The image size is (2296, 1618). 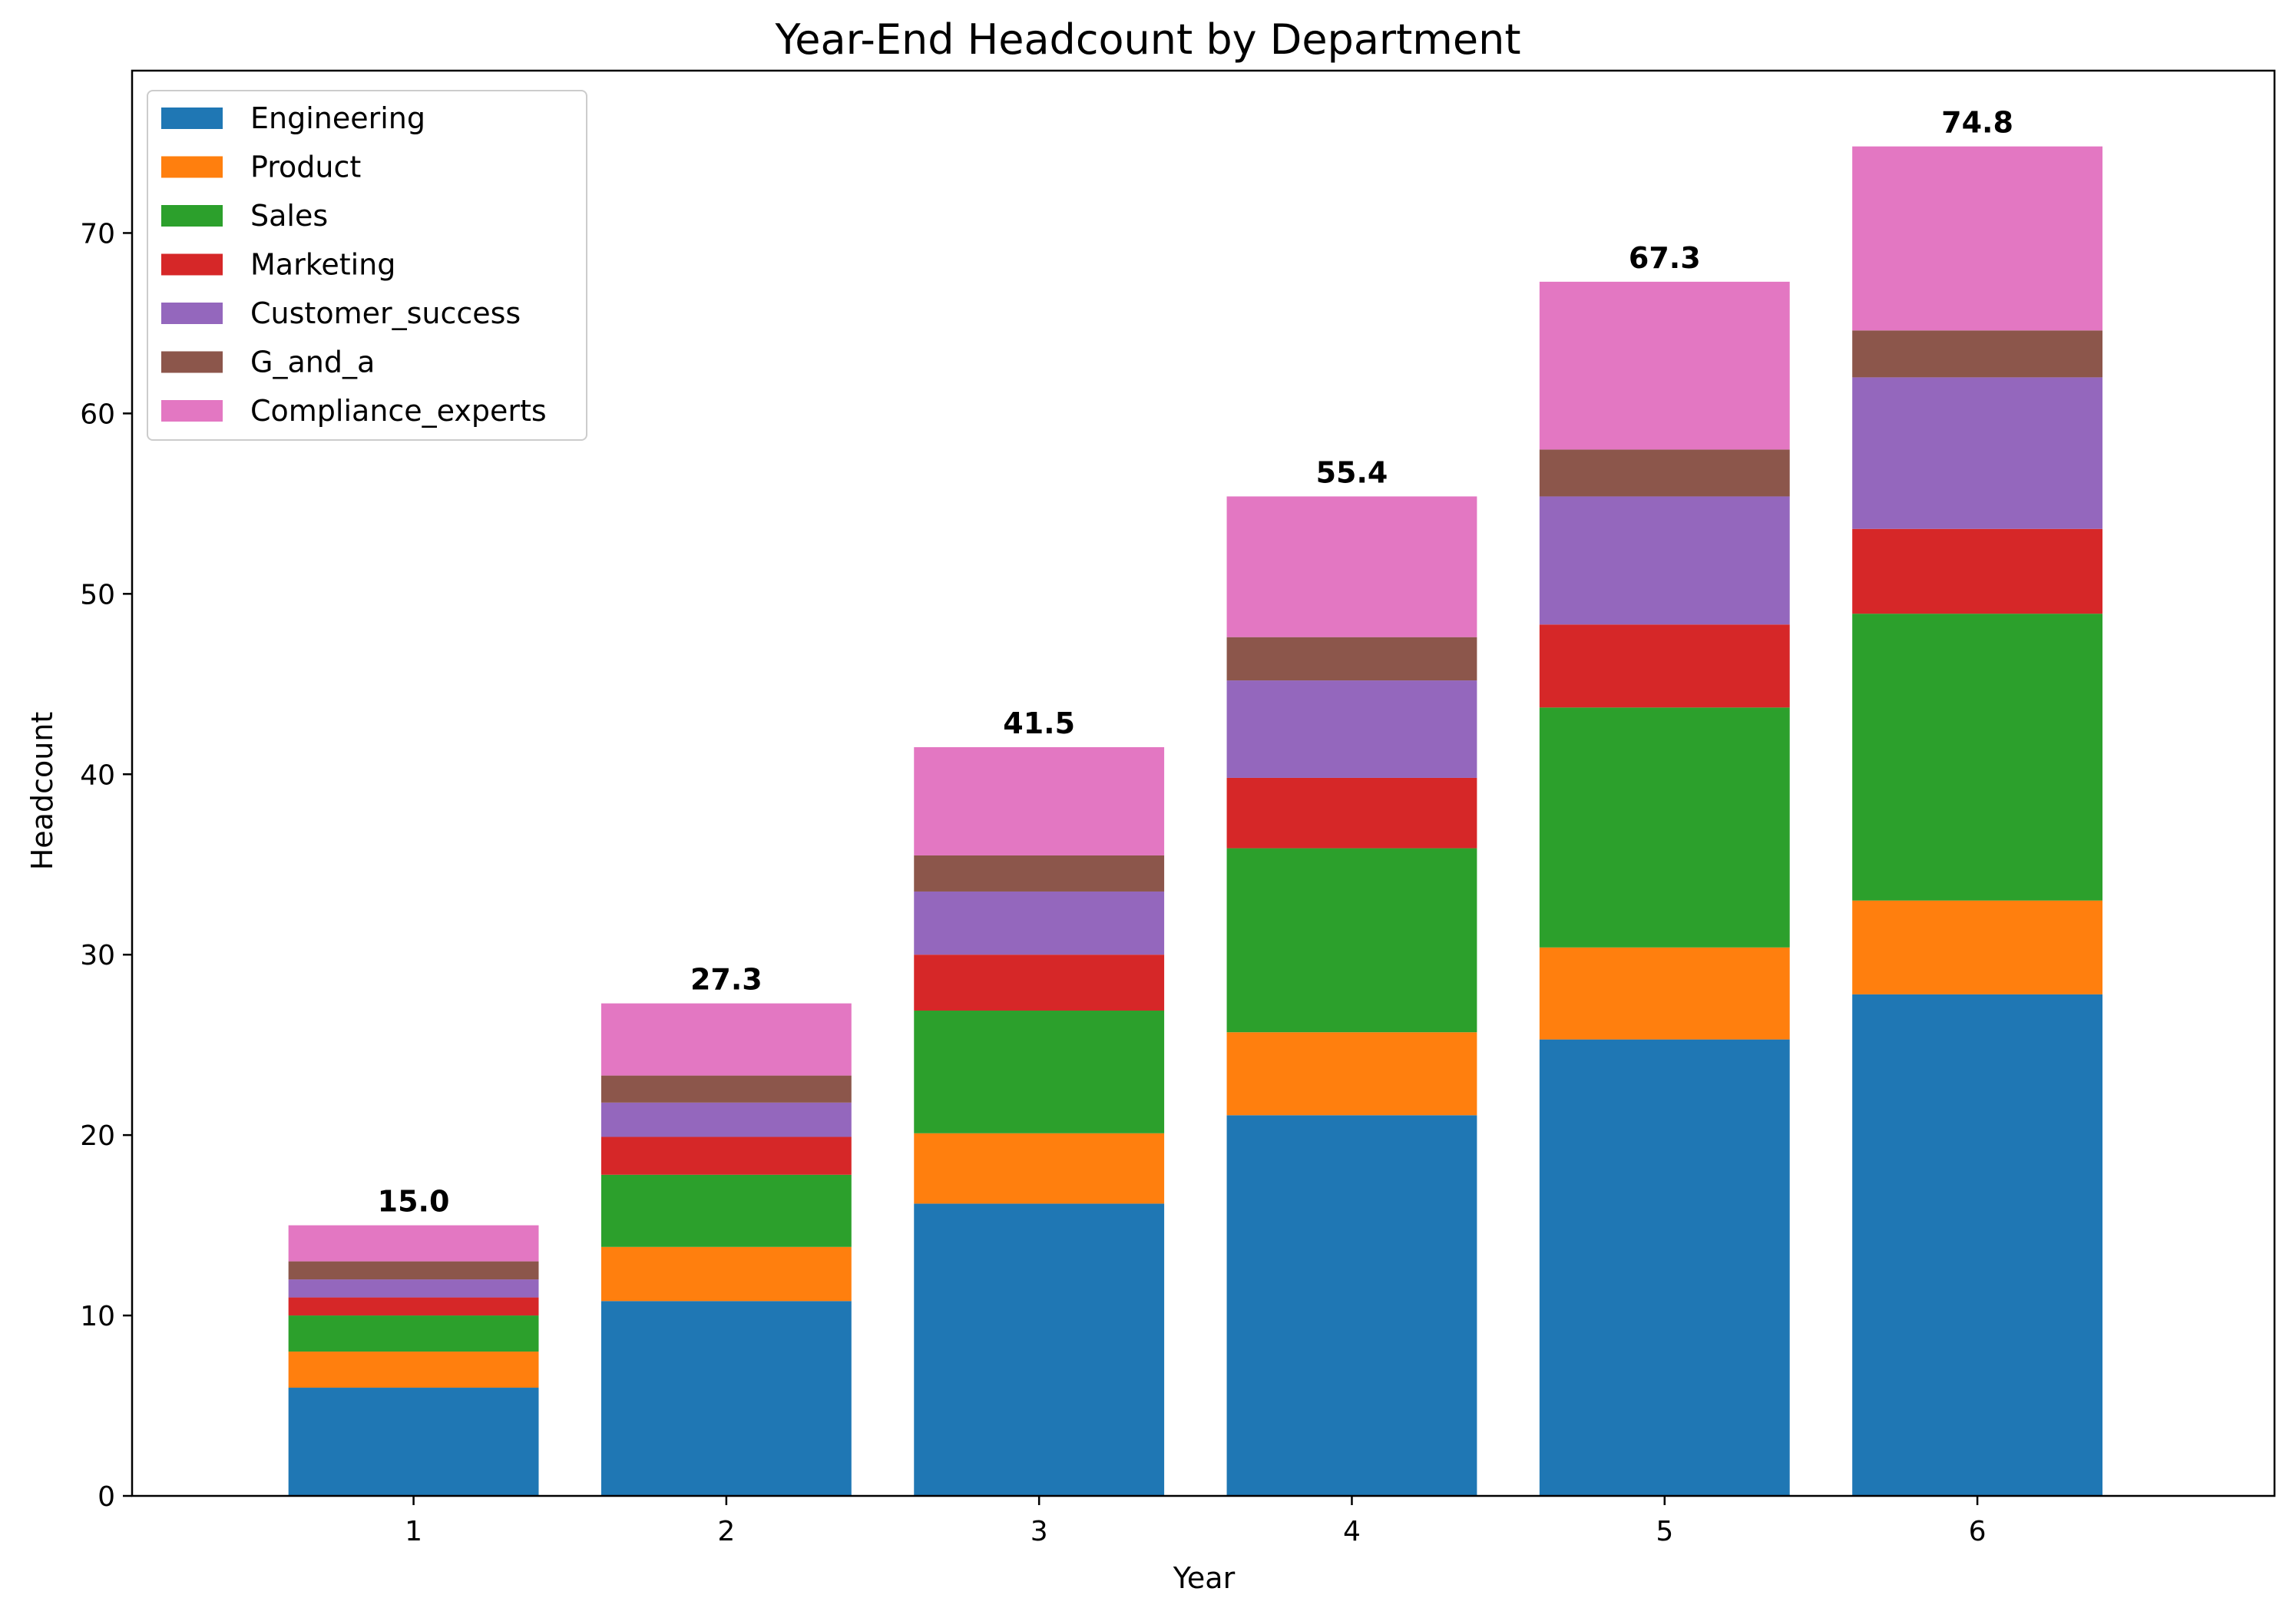 I want to click on legend-swatch-marketing, so click(x=192, y=265).